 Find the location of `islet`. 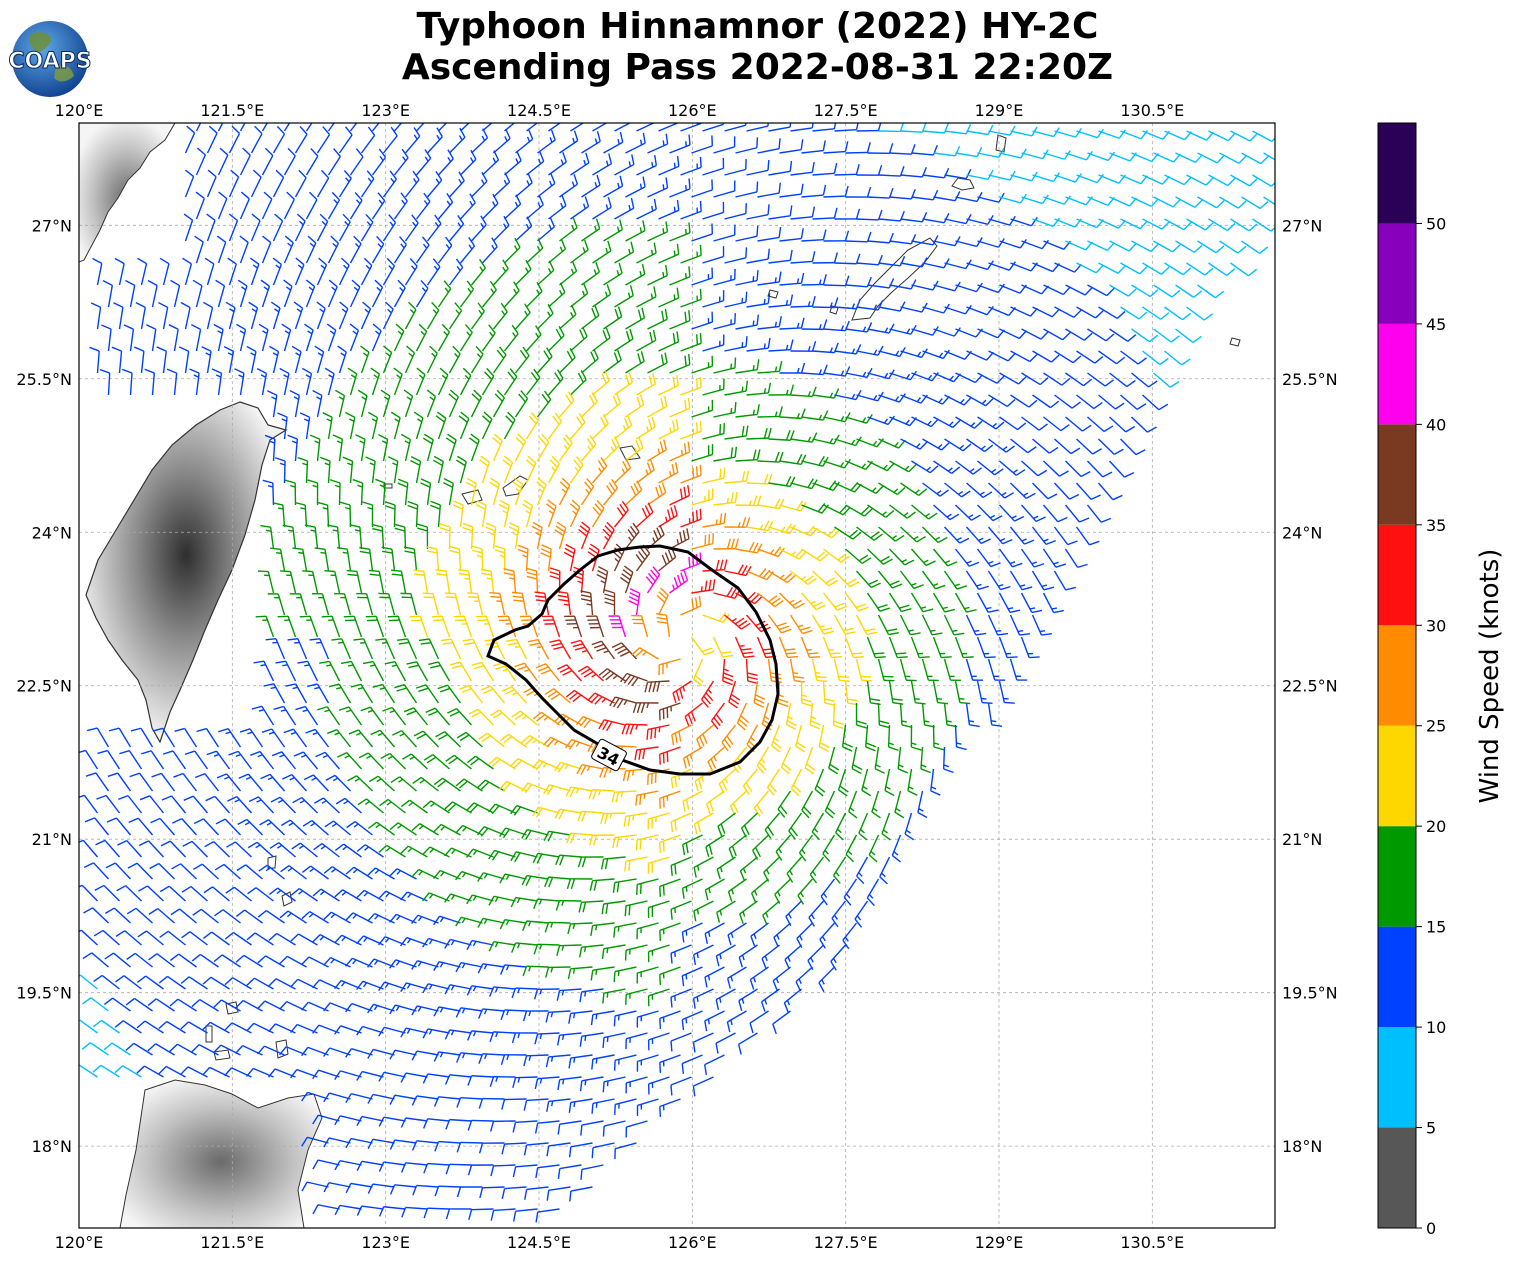

islet is located at coordinates (1001, 143).